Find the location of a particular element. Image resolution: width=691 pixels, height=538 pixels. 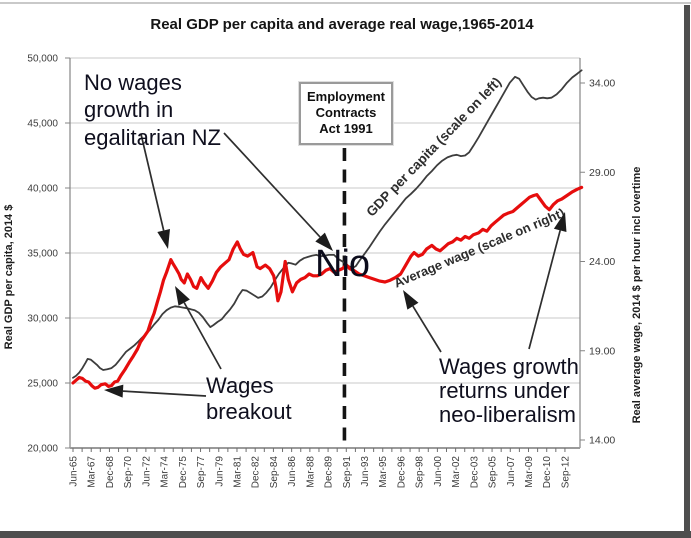

callout-line: Contracts is located at coordinates (346, 112).